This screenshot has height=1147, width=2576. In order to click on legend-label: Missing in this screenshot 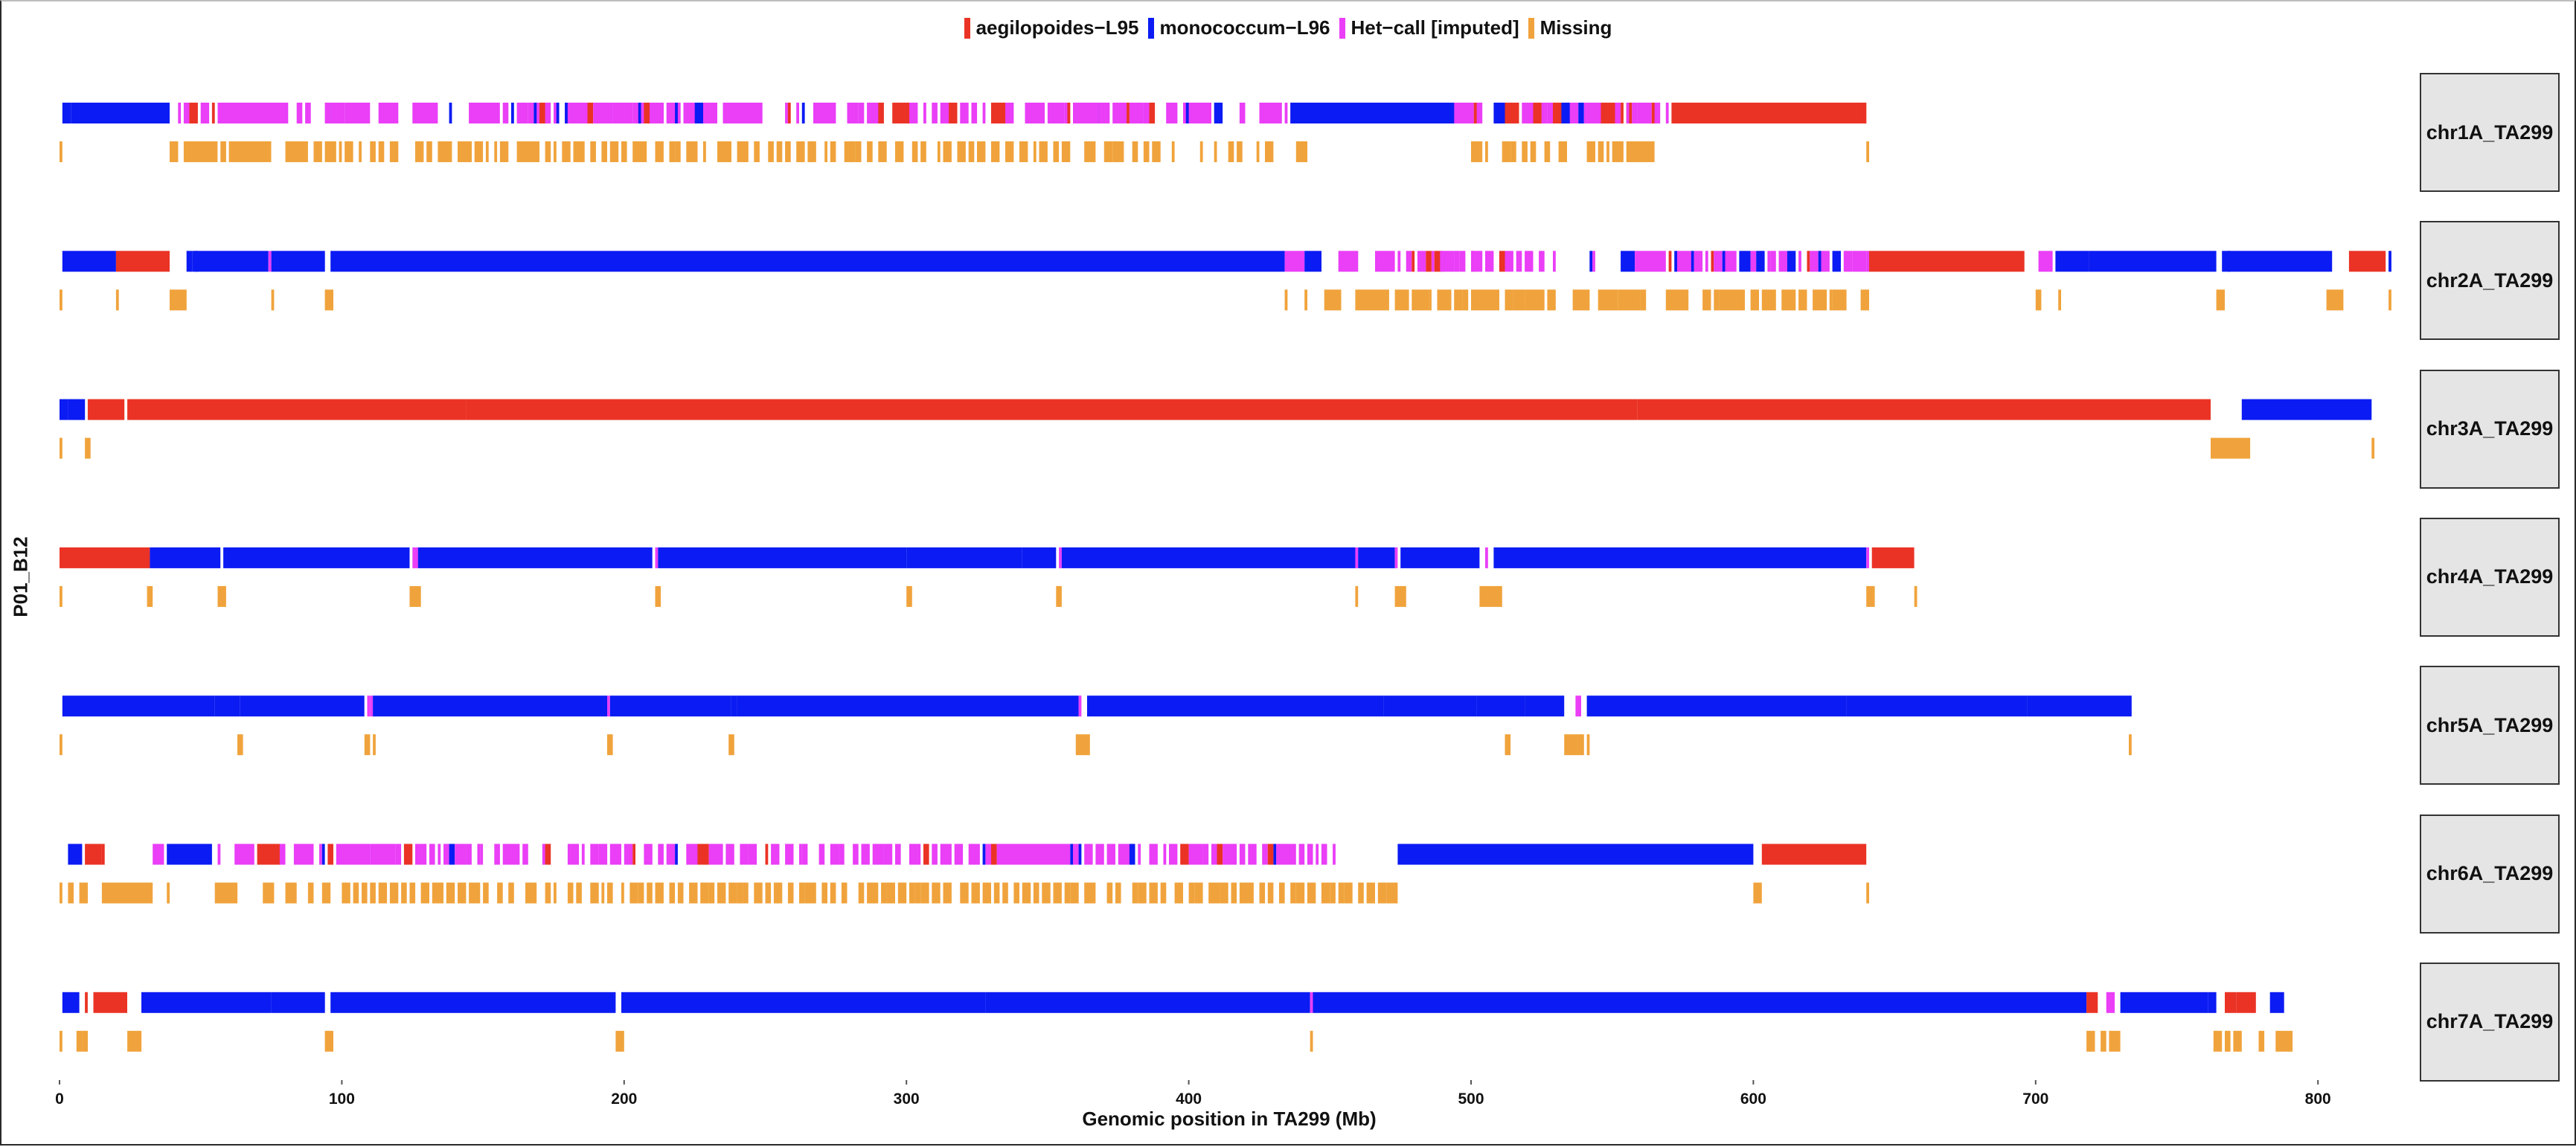, I will do `click(1575, 28)`.